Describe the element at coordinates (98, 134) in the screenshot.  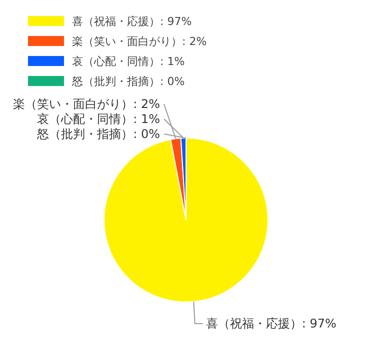
I see `category-label: 怒（批判・指摘）: 0%` at that location.